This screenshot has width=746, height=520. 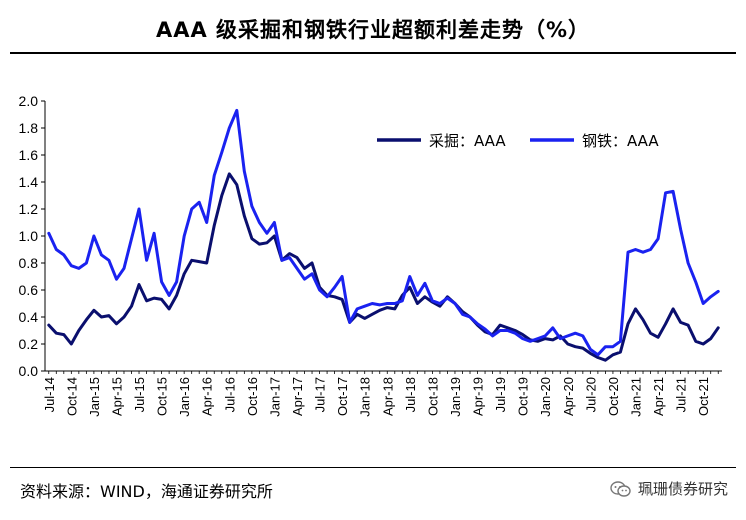 I want to click on x-tick-label: Apr-17, so click(x=297, y=396).